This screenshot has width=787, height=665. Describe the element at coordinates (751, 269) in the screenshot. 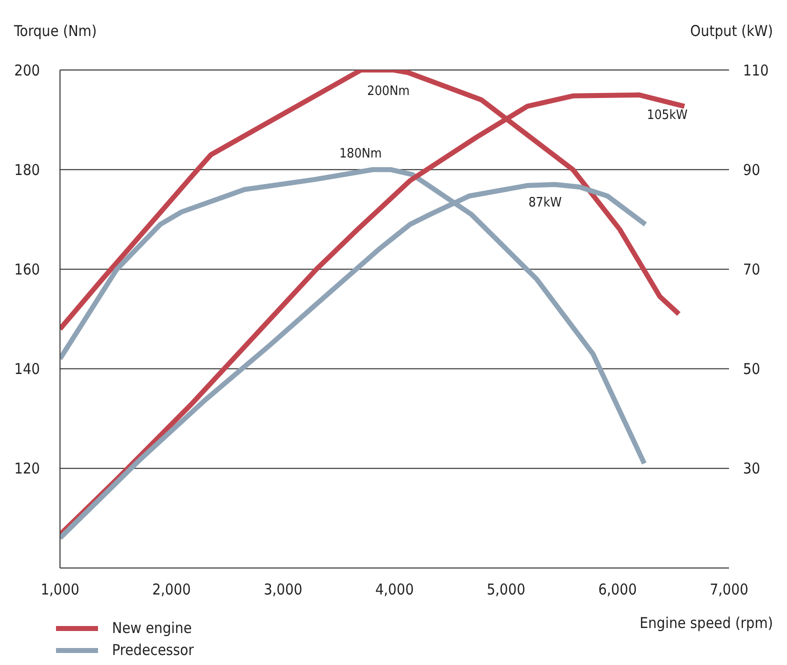

I see `y2-tick-label: 70` at that location.